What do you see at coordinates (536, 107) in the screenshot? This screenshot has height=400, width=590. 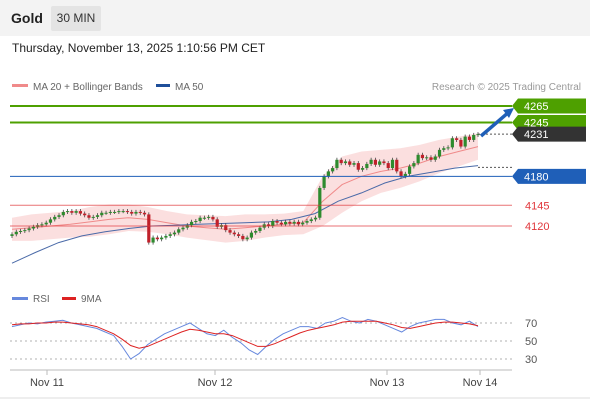 I see `level-tag-label: 4265` at bounding box center [536, 107].